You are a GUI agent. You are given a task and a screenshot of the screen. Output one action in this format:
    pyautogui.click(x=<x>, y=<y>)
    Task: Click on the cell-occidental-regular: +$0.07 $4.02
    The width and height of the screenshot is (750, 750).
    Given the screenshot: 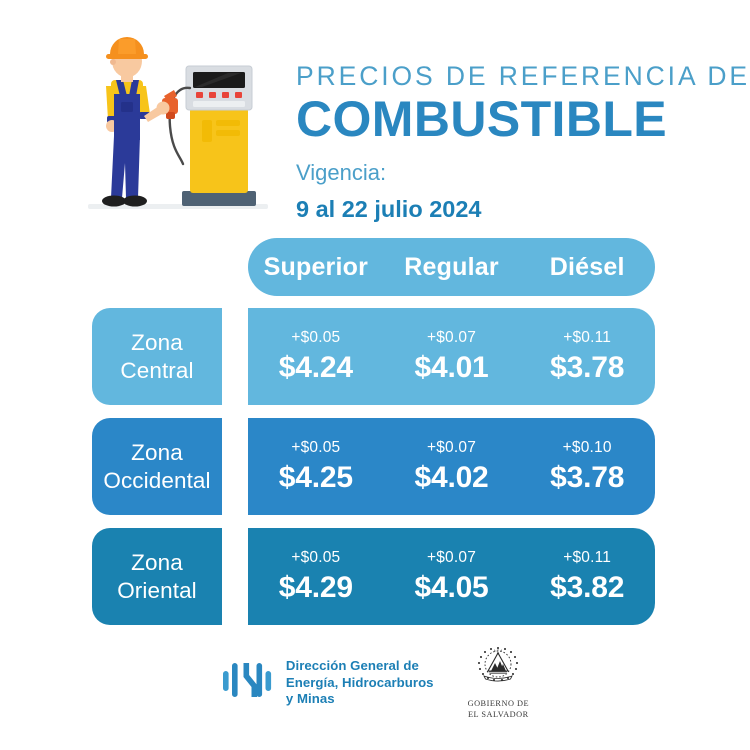 What is the action you would take?
    pyautogui.click(x=452, y=466)
    